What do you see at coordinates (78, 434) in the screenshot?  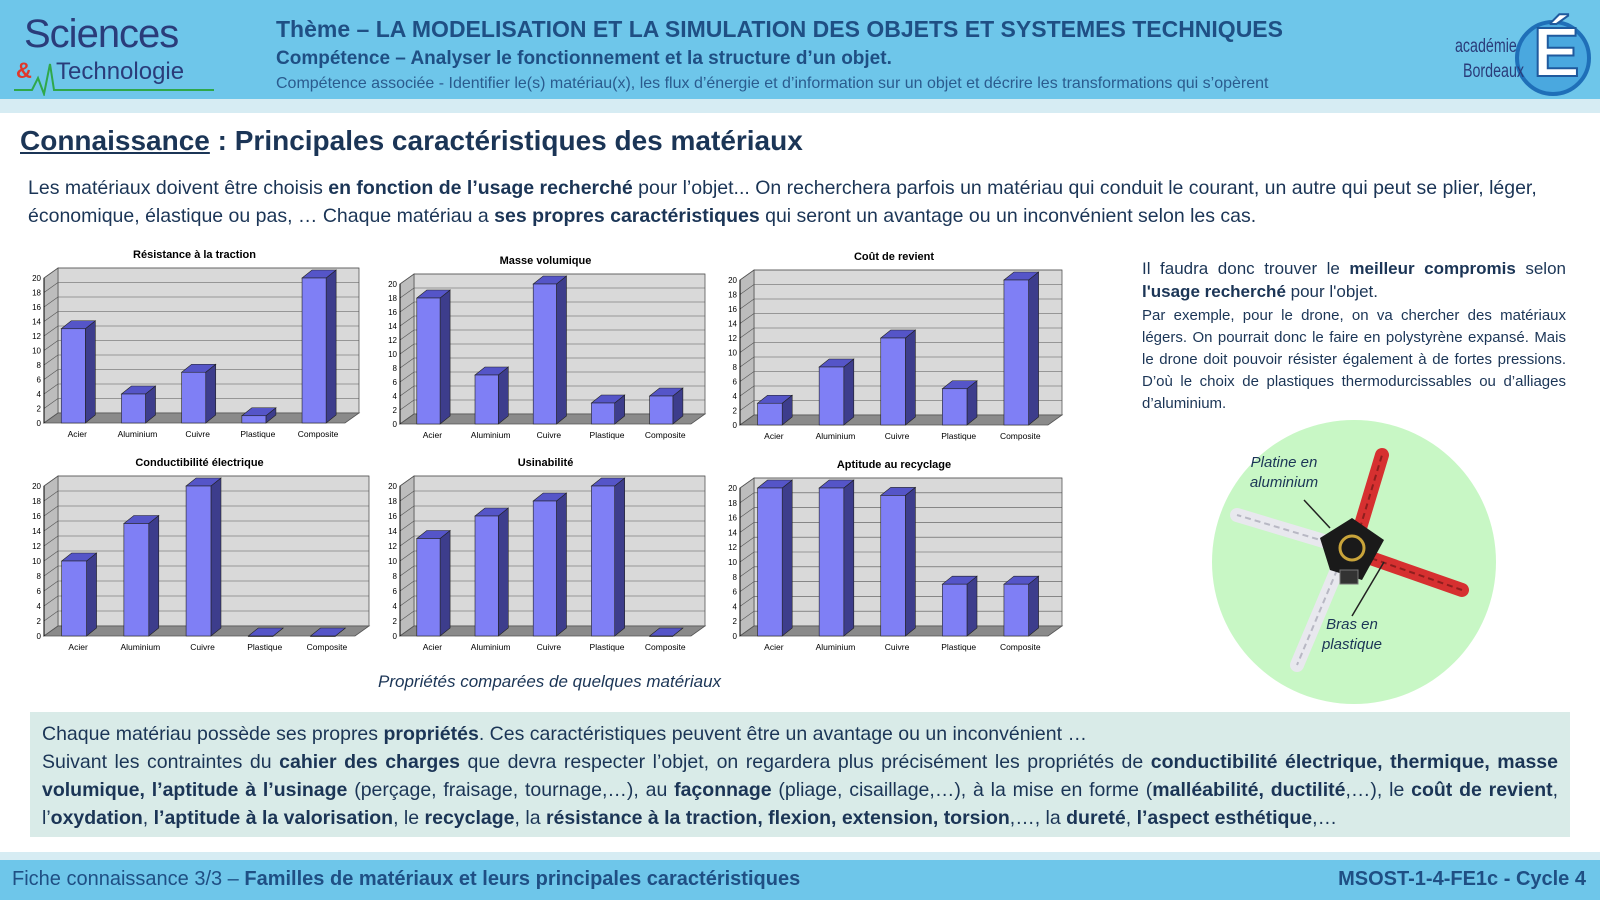 I see `chart-category-label: Acier` at bounding box center [78, 434].